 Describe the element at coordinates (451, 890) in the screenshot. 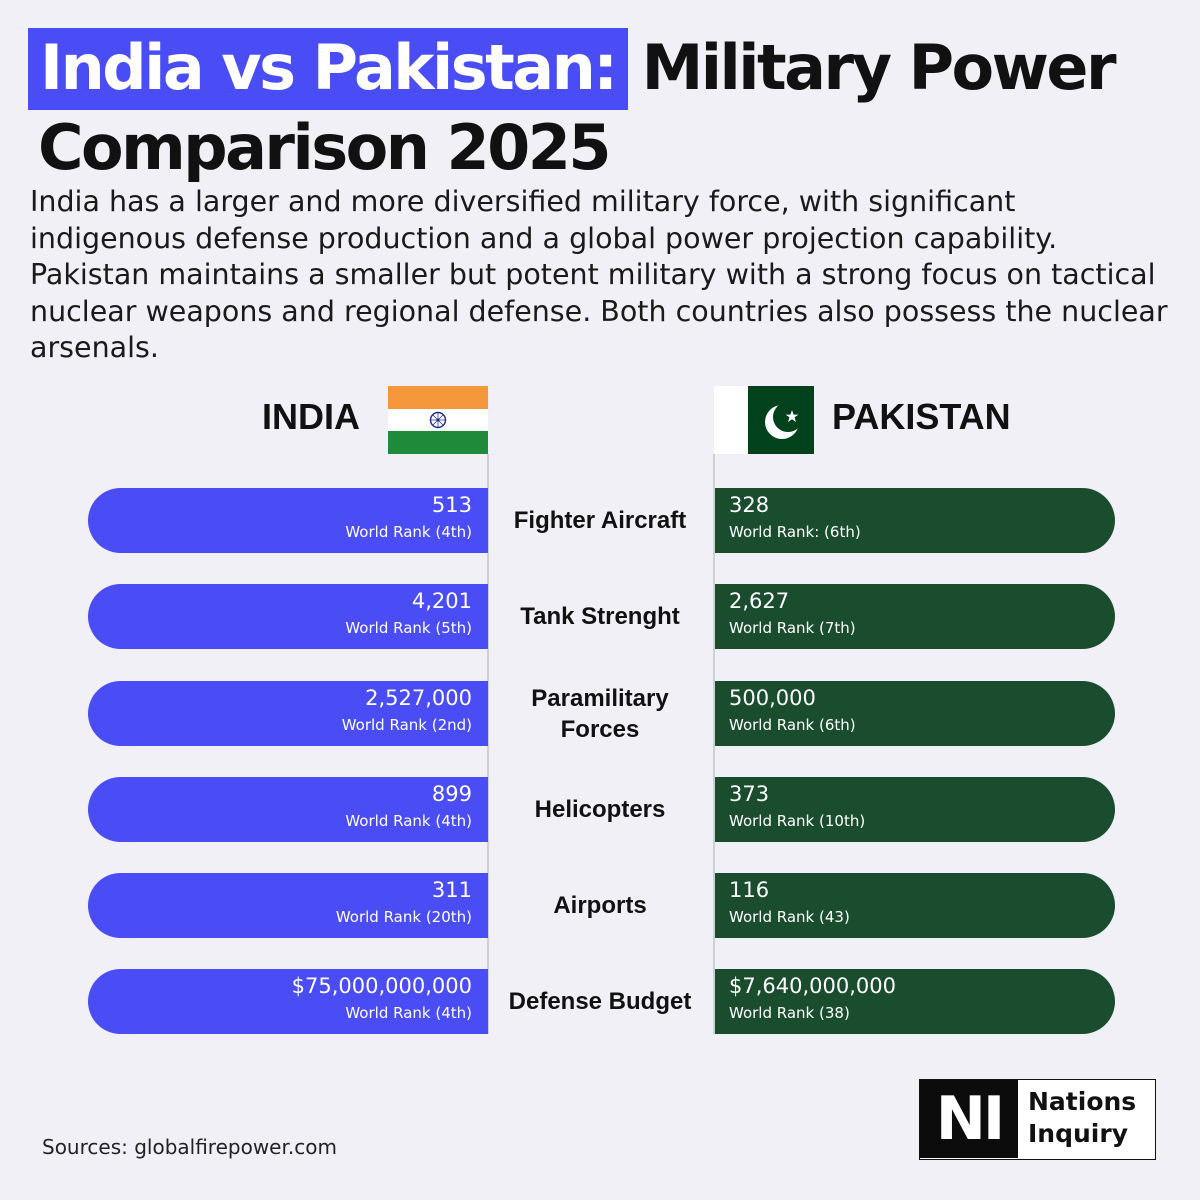

I see `india-value: 311` at that location.